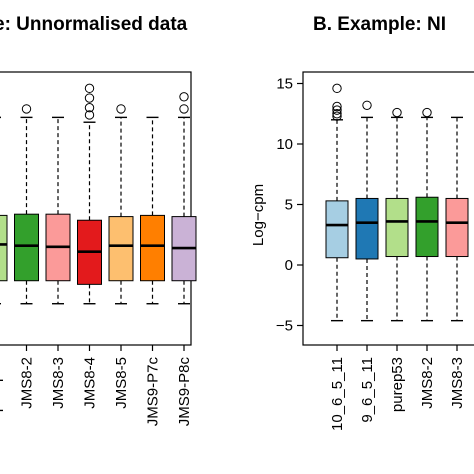 The width and height of the screenshot is (474, 474). I want to click on right-category-label: JMS8-3, so click(457, 383).